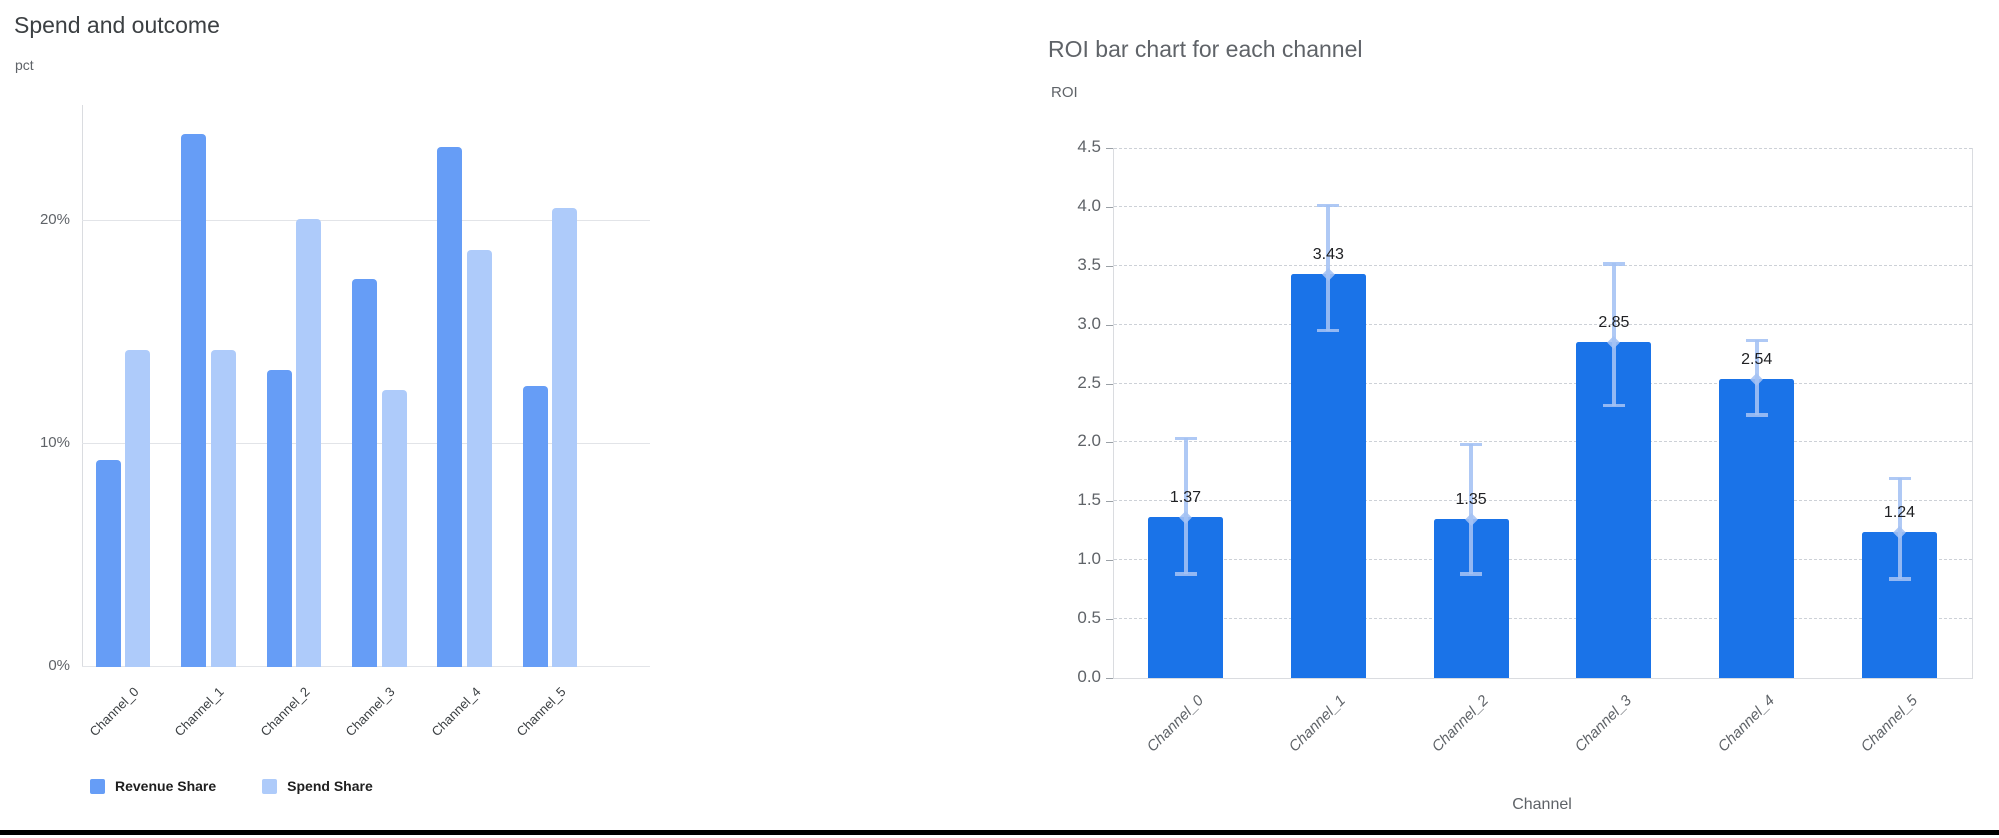 The image size is (1999, 838). What do you see at coordinates (231, 786) in the screenshot?
I see `left-chart-legend: Revenue Share Spend Share` at bounding box center [231, 786].